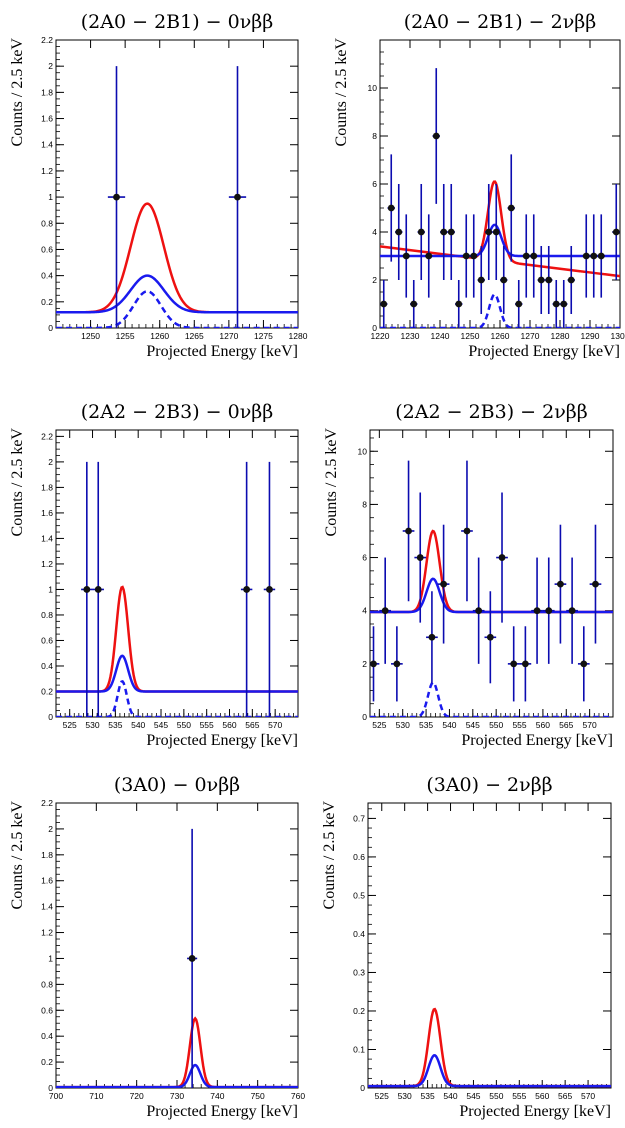 The width and height of the screenshot is (625, 1128). What do you see at coordinates (177, 785) in the screenshot?
I see `chart-title: (3A0) − 0νββ` at bounding box center [177, 785].